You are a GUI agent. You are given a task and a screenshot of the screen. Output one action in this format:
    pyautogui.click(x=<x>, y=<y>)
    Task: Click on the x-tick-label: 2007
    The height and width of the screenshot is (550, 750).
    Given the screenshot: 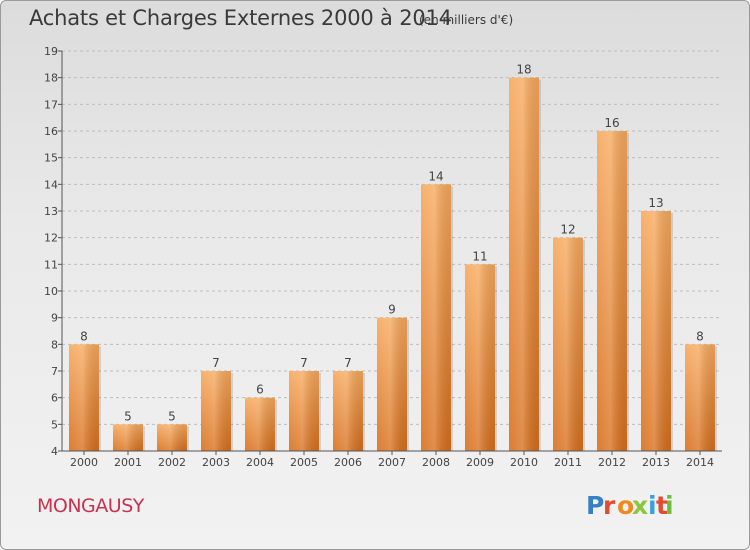 What is the action you would take?
    pyautogui.click(x=392, y=462)
    